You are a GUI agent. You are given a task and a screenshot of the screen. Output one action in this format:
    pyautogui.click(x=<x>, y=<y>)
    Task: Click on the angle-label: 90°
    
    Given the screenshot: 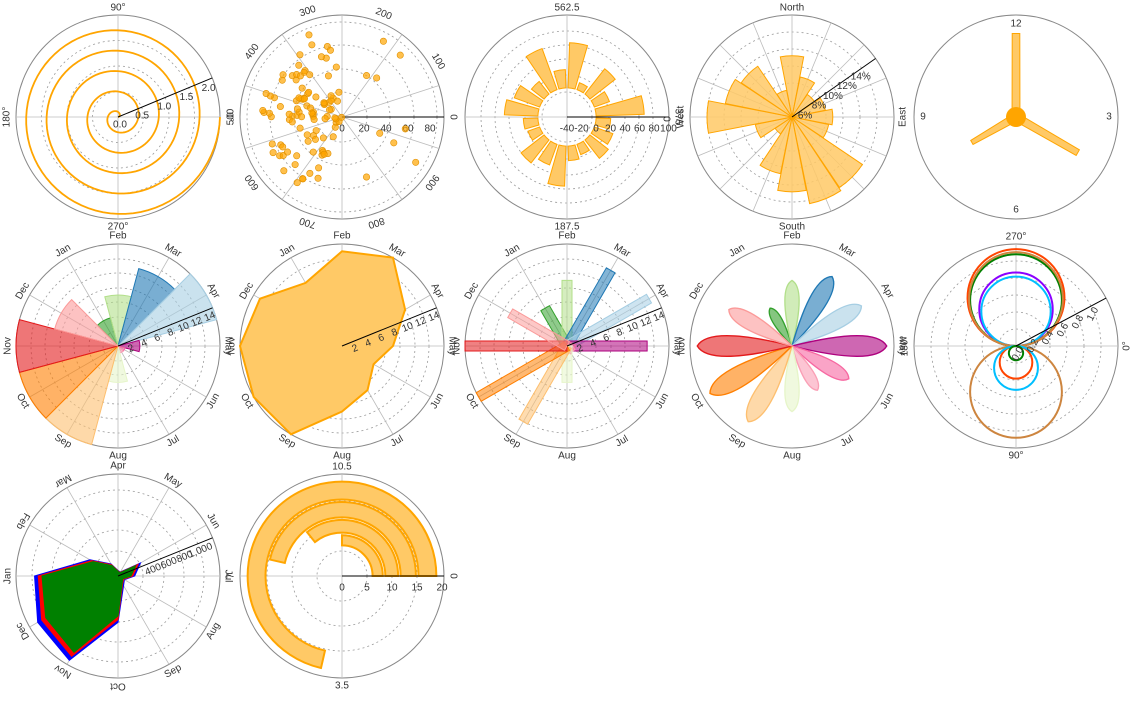 What is the action you would take?
    pyautogui.click(x=1015, y=456)
    